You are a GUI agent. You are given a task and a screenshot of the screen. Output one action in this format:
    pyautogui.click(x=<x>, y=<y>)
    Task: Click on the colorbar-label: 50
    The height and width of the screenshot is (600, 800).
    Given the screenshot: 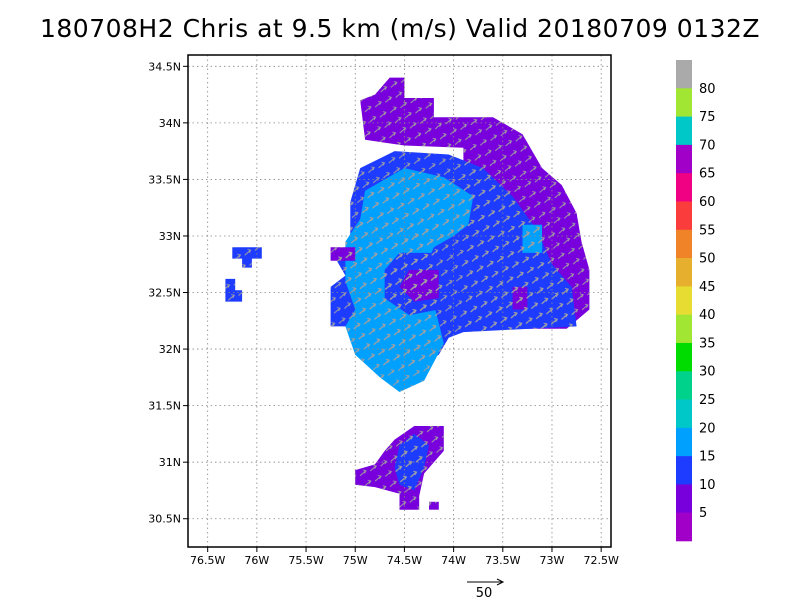 What is the action you would take?
    pyautogui.click(x=707, y=259)
    